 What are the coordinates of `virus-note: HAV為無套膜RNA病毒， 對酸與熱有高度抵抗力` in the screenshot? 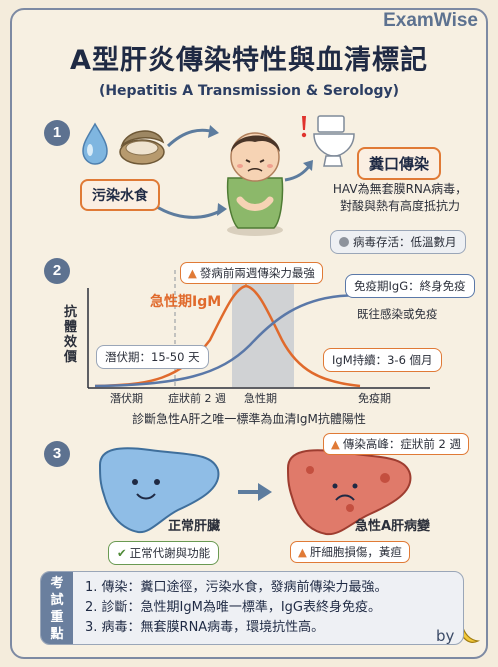 It's located at (400, 197).